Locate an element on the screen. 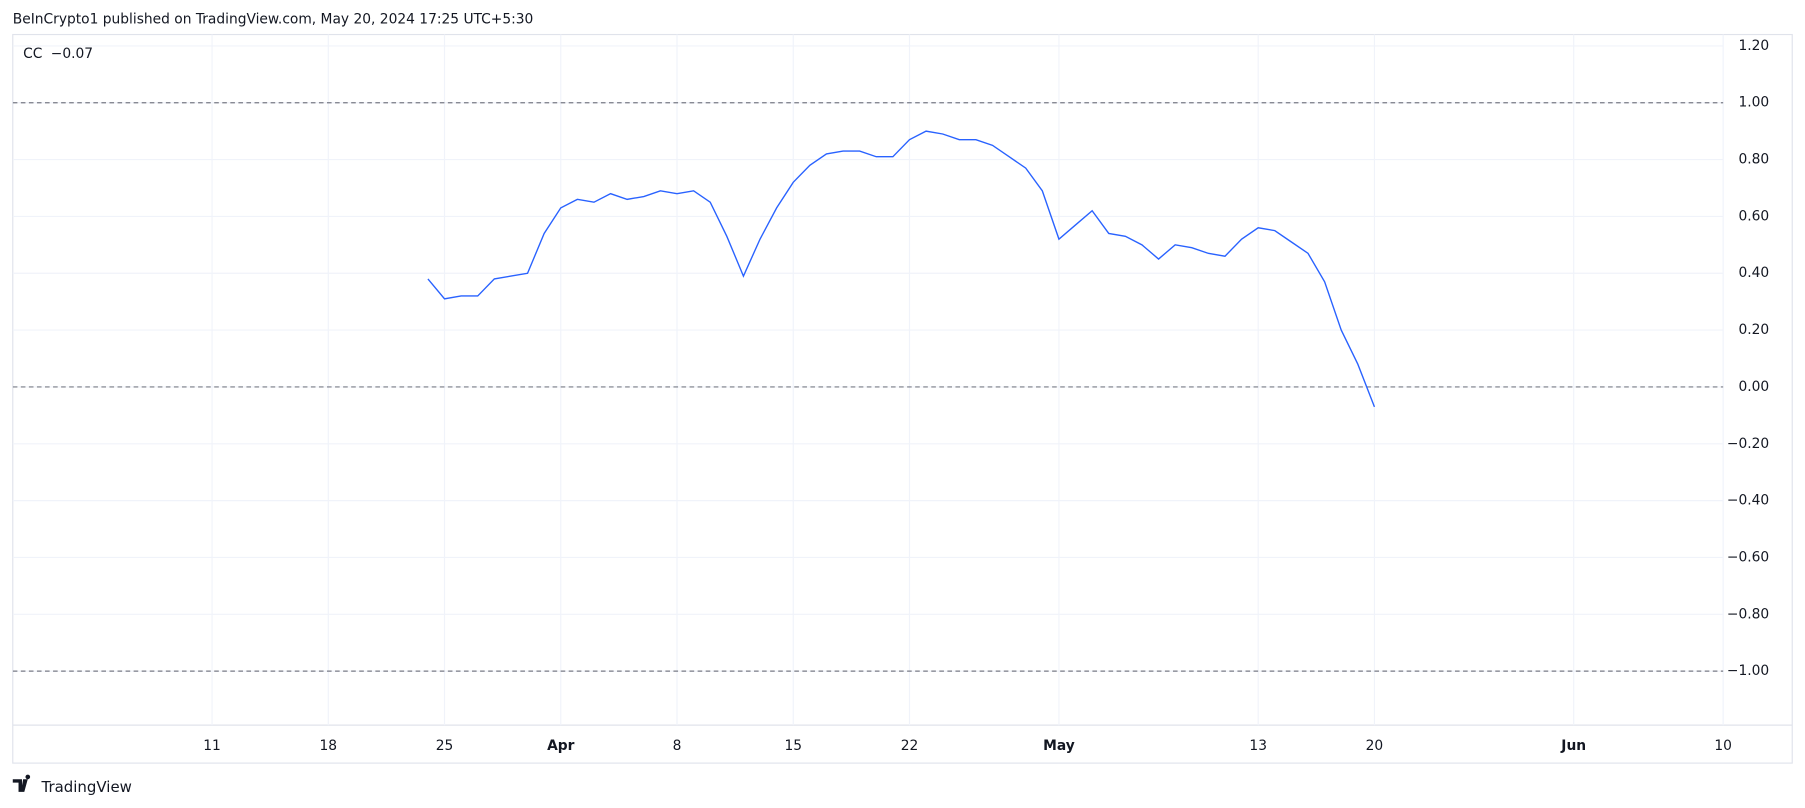 The width and height of the screenshot is (1805, 808). x-tick-label: 10 is located at coordinates (1723, 746).